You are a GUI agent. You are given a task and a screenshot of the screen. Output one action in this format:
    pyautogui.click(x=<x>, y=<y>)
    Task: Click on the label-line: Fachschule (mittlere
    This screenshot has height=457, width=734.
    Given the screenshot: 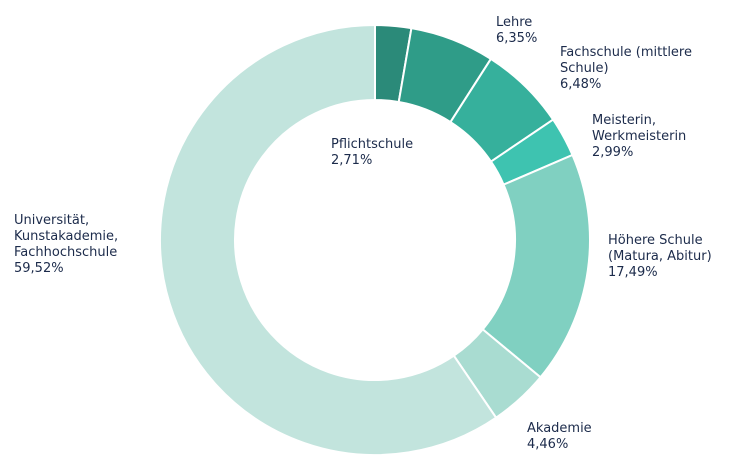 What is the action you would take?
    pyautogui.click(x=626, y=52)
    